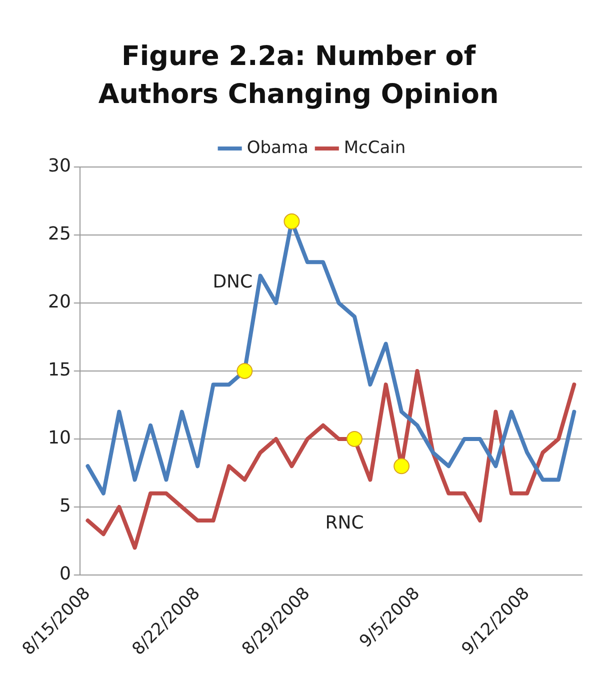 The width and height of the screenshot is (597, 673). I want to click on legend-label: McCain, so click(375, 148).